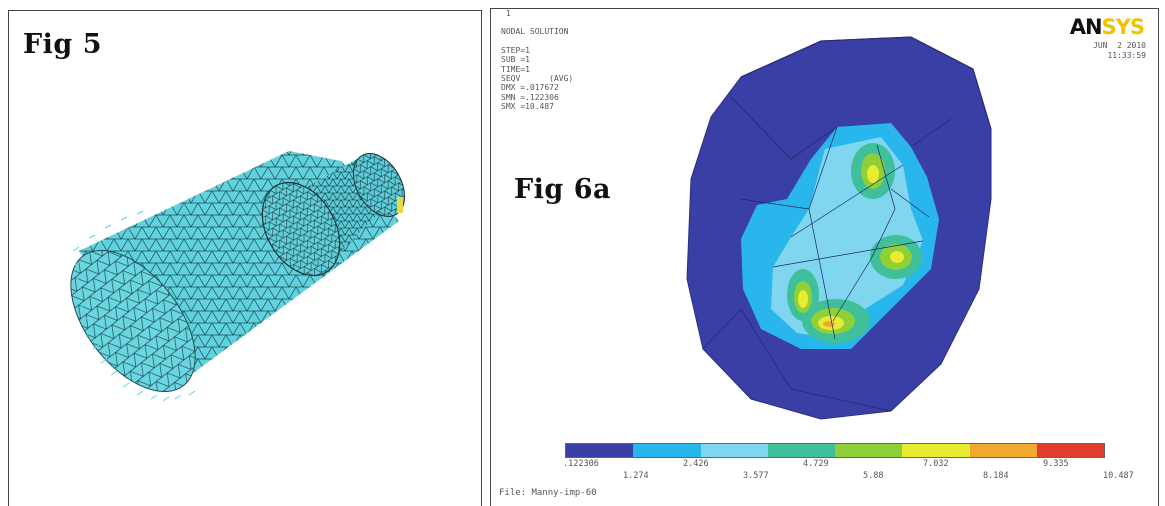  What do you see at coordinates (873, 476) in the screenshot?
I see `legend-lower-tick: 5.88` at bounding box center [873, 476].